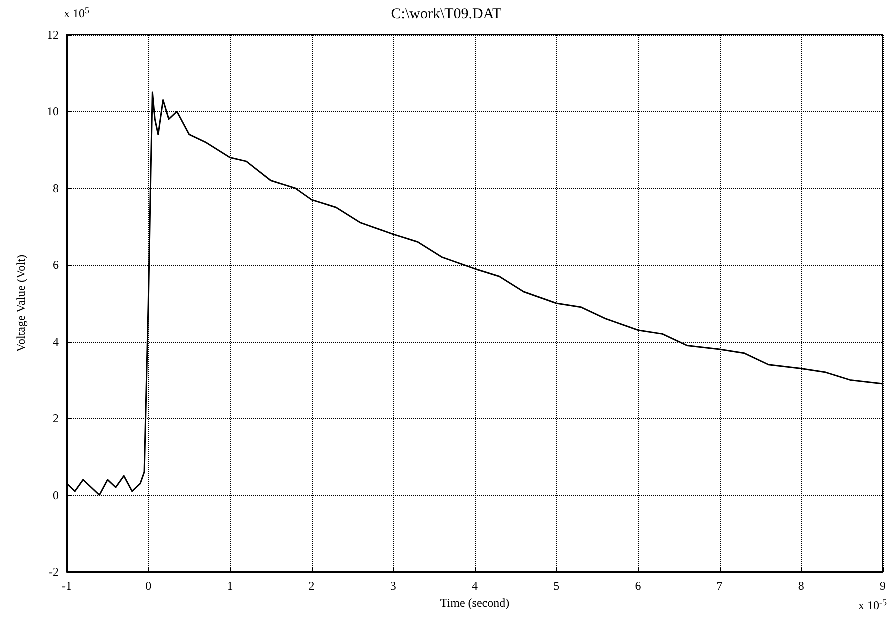 The height and width of the screenshot is (628, 893). Describe the element at coordinates (475, 603) in the screenshot. I see `x-axis-title: Time (second)` at that location.